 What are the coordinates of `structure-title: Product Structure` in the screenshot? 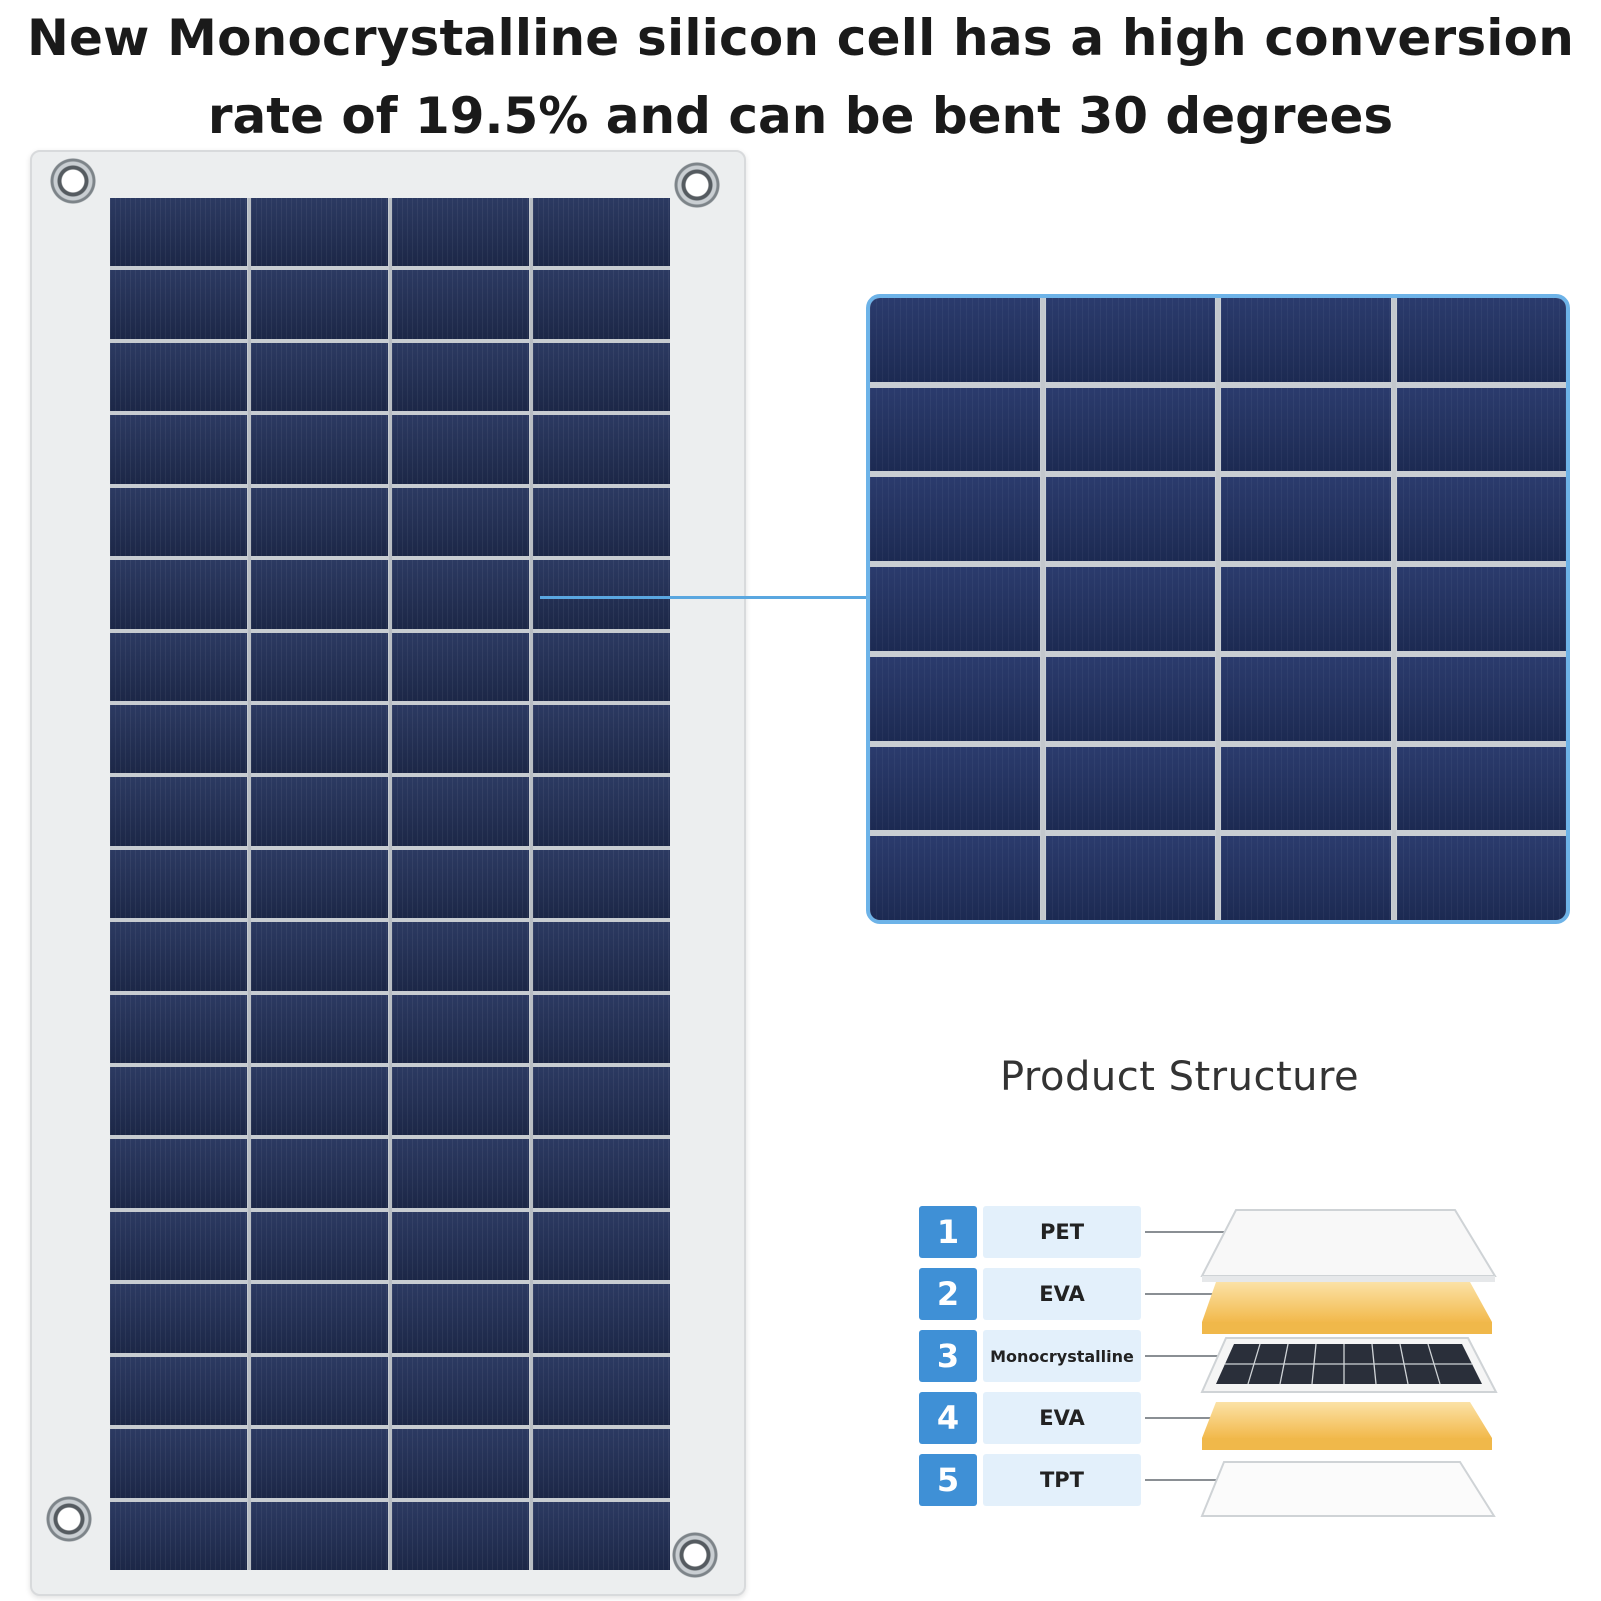 It's located at (1180, 1077).